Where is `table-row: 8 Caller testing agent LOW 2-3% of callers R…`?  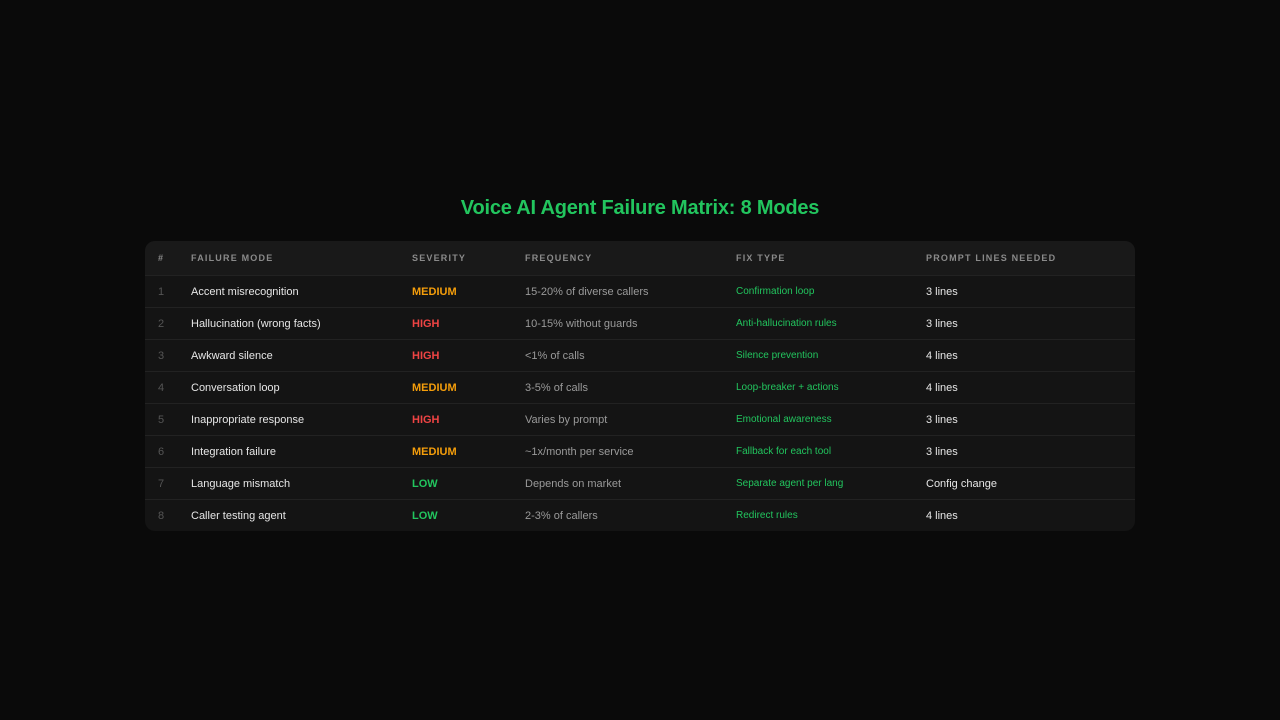
table-row: 8 Caller testing agent LOW 2-3% of callers R… is located at coordinates (640, 515).